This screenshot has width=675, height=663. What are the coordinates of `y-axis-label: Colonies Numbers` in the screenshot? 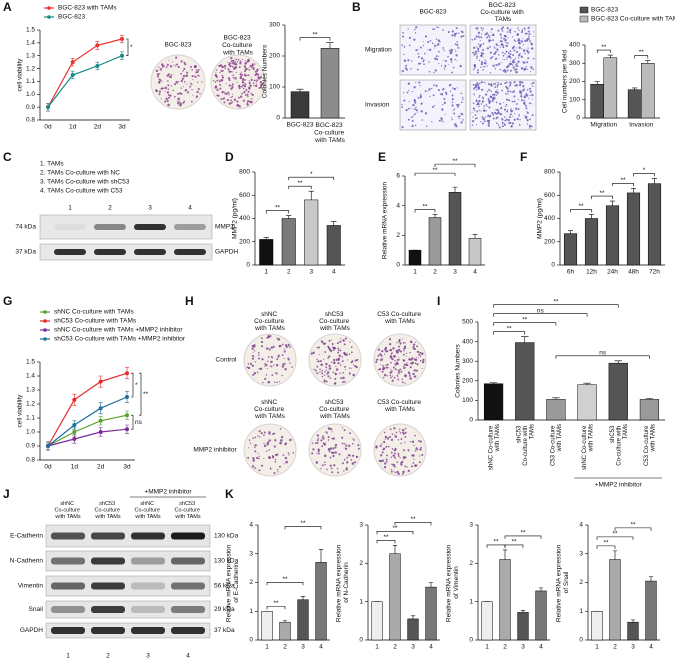 It's located at (458, 371).